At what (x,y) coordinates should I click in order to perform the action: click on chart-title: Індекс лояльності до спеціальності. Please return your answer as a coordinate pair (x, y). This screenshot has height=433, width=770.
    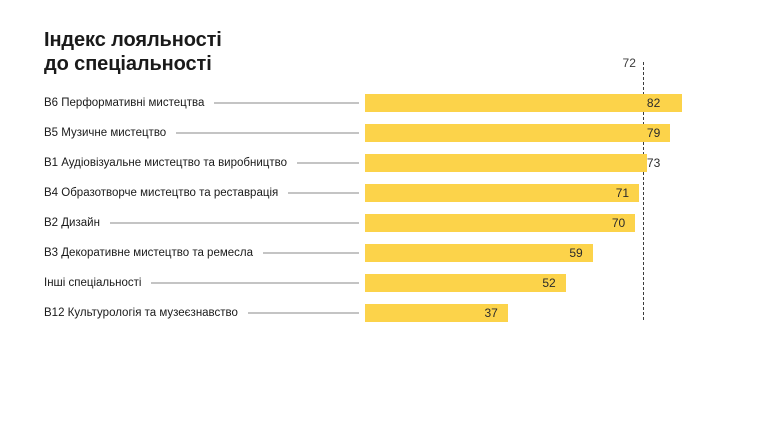
    Looking at the image, I should click on (133, 52).